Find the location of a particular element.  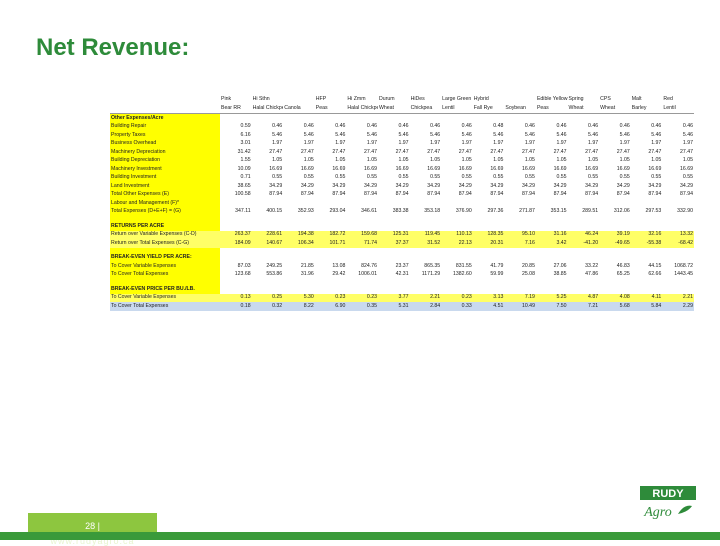

table-cell: -55.38 is located at coordinates (646, 243).